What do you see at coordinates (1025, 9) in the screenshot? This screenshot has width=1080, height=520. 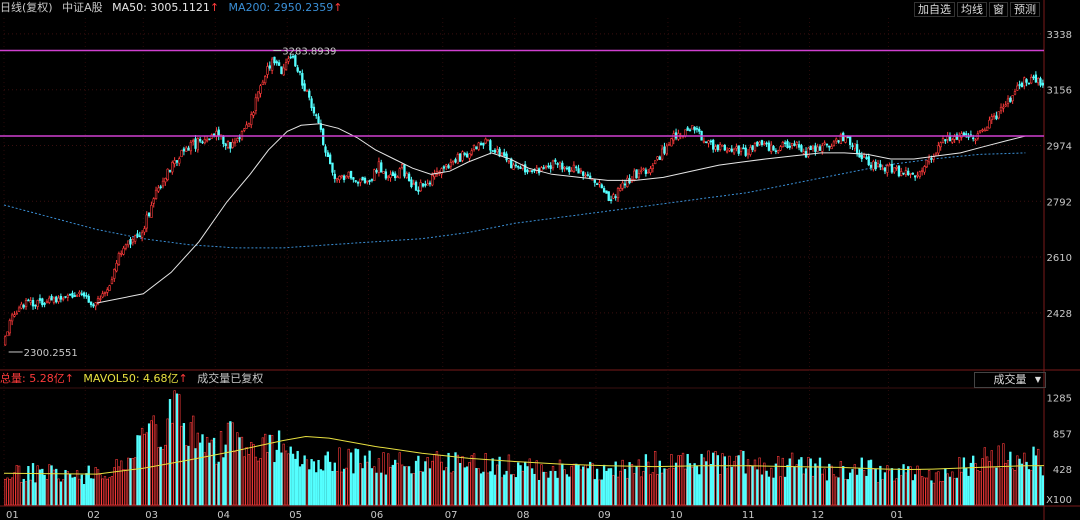 I see `forecast-button: 预测` at bounding box center [1025, 9].